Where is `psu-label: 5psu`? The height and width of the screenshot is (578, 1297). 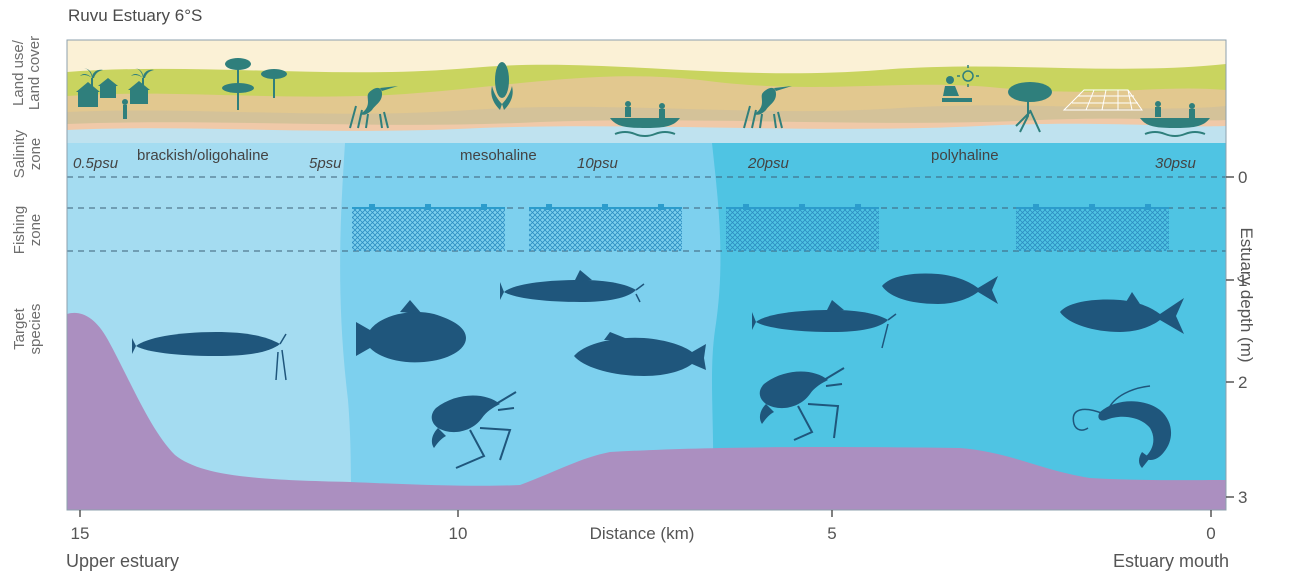
psu-label: 5psu is located at coordinates (325, 163).